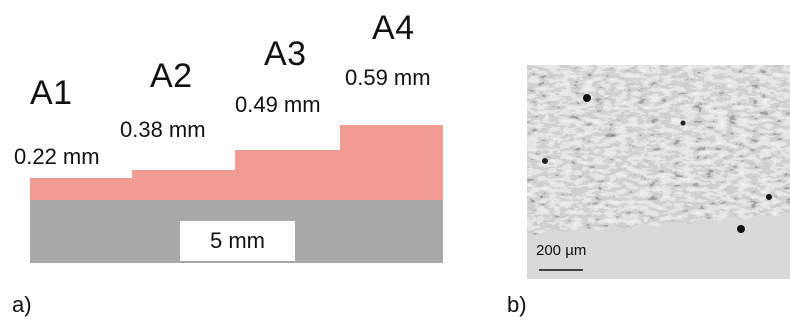 The height and width of the screenshot is (324, 790). What do you see at coordinates (517, 304) in the screenshot?
I see `panel-b-label: b)` at bounding box center [517, 304].